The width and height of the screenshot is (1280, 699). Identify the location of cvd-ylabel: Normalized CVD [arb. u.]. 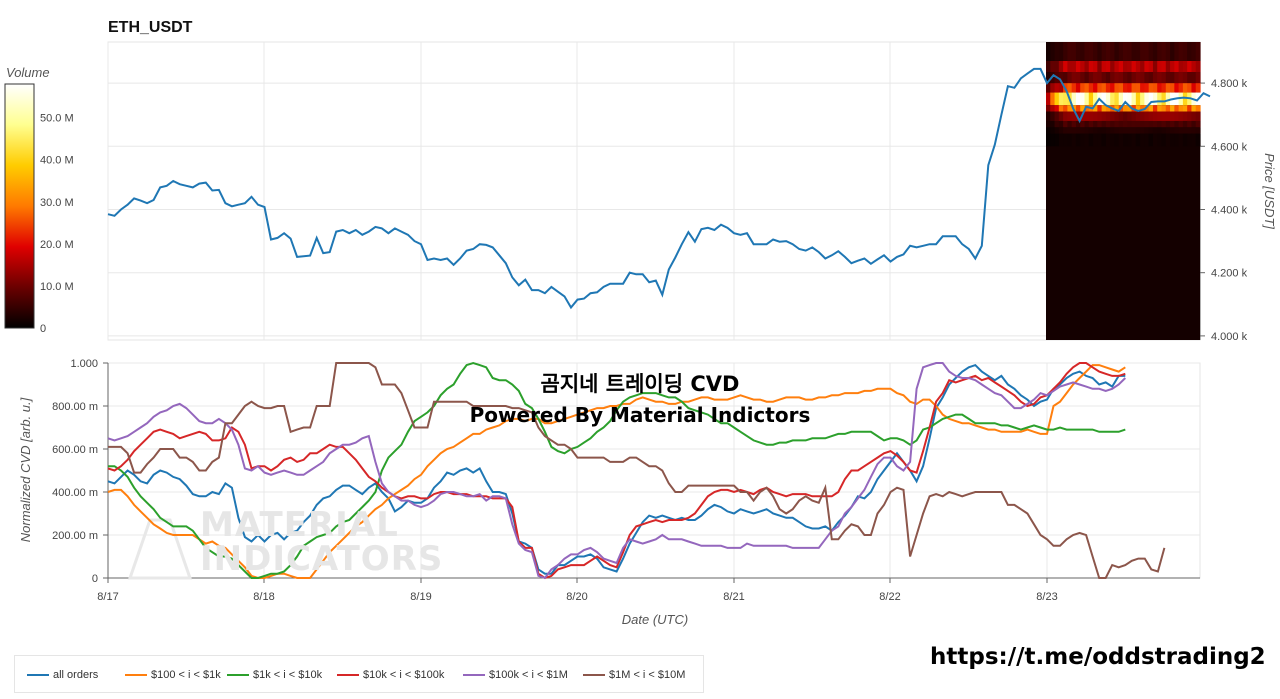
(25, 469).